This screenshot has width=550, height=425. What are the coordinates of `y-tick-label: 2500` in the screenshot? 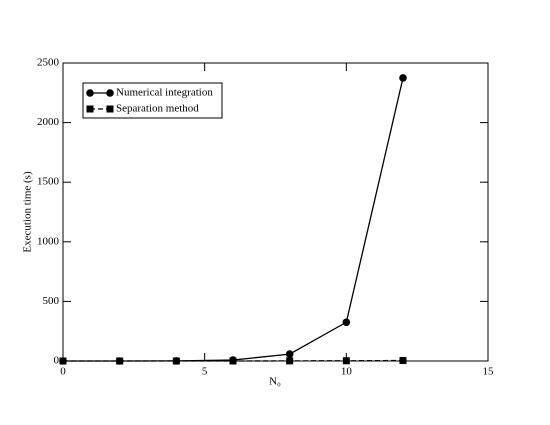 It's located at (48, 63).